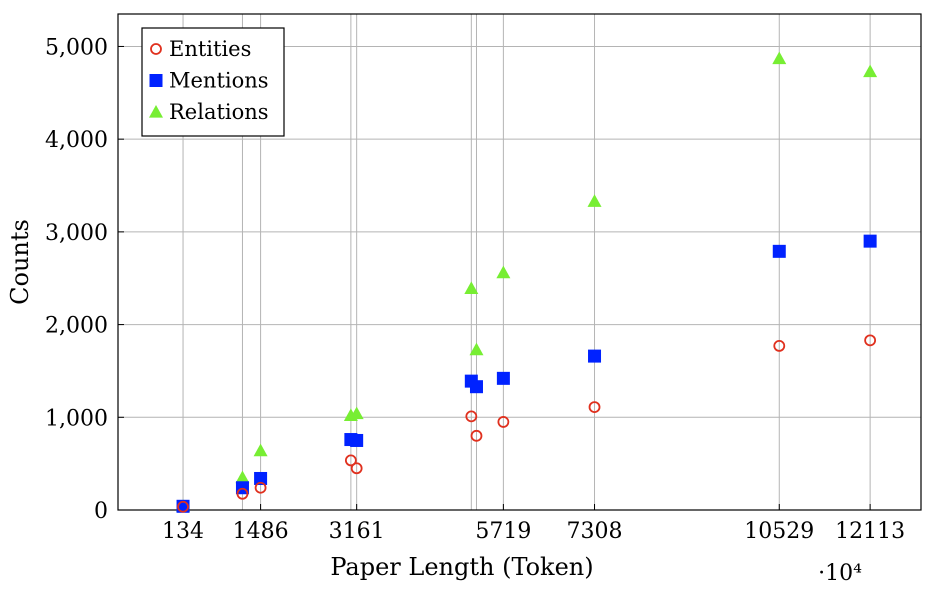 The height and width of the screenshot is (594, 938). What do you see at coordinates (210, 49) in the screenshot?
I see `legend-label: Entities` at bounding box center [210, 49].